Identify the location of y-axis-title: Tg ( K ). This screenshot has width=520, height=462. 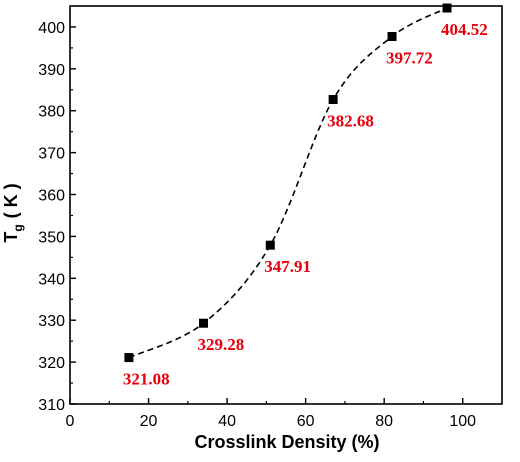
(13, 212).